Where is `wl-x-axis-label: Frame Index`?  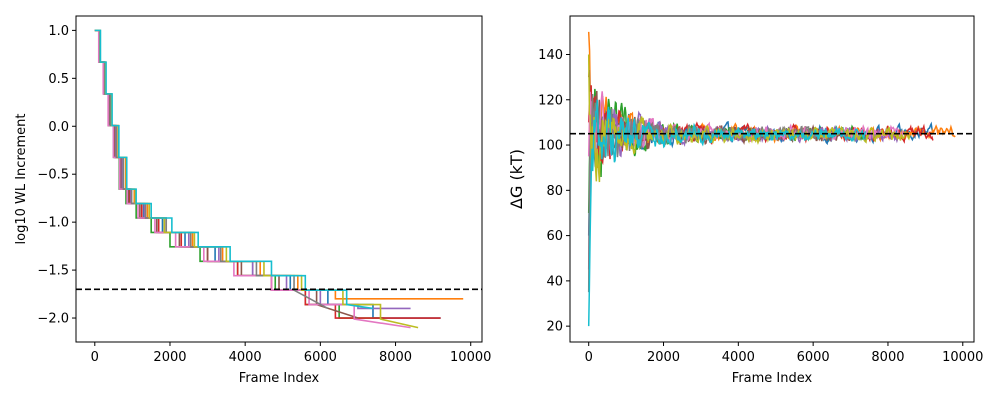
wl-x-axis-label: Frame Index is located at coordinates (279, 378).